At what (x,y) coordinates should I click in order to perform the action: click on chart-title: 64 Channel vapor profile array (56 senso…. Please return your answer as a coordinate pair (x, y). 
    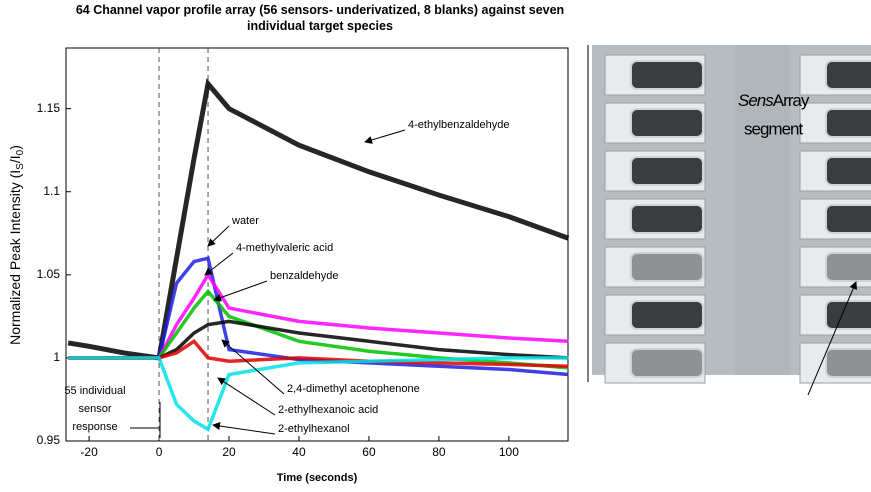
    Looking at the image, I should click on (320, 18).